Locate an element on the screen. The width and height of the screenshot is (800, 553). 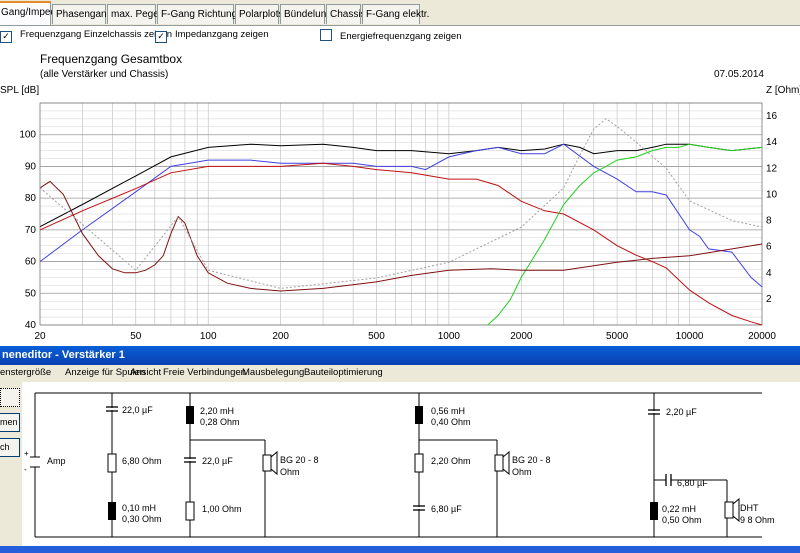
y2-tick-label: 16 is located at coordinates (772, 116).